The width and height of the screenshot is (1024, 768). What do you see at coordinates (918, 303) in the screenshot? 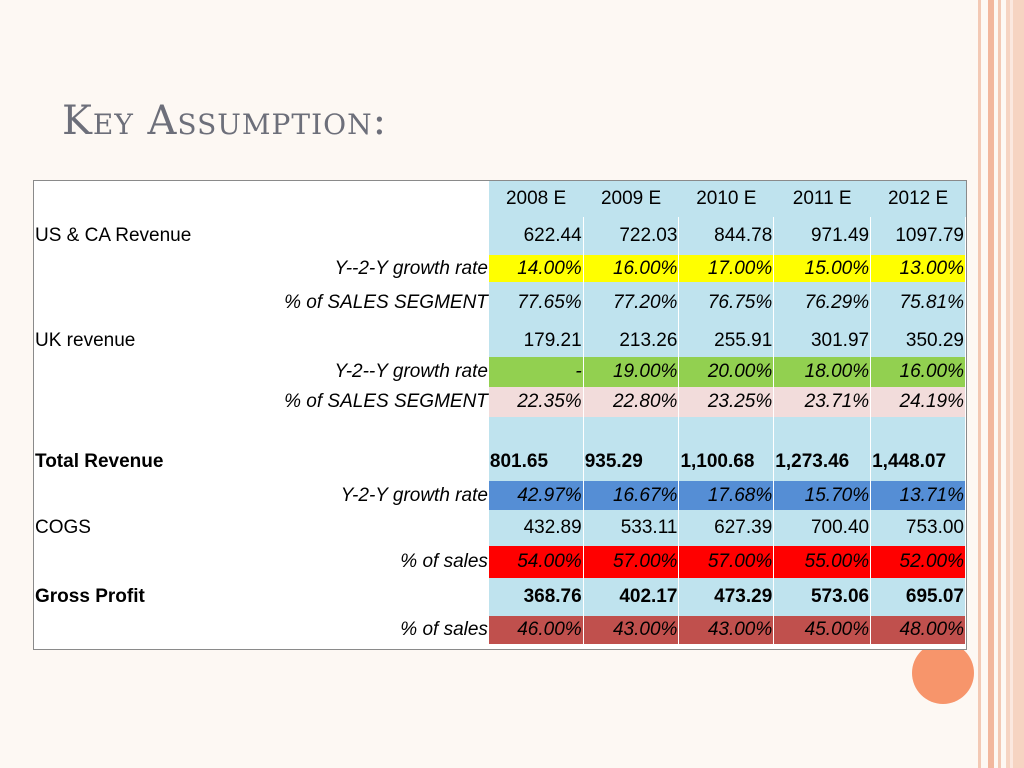
I see `value-cell: 75.81%` at bounding box center [918, 303].